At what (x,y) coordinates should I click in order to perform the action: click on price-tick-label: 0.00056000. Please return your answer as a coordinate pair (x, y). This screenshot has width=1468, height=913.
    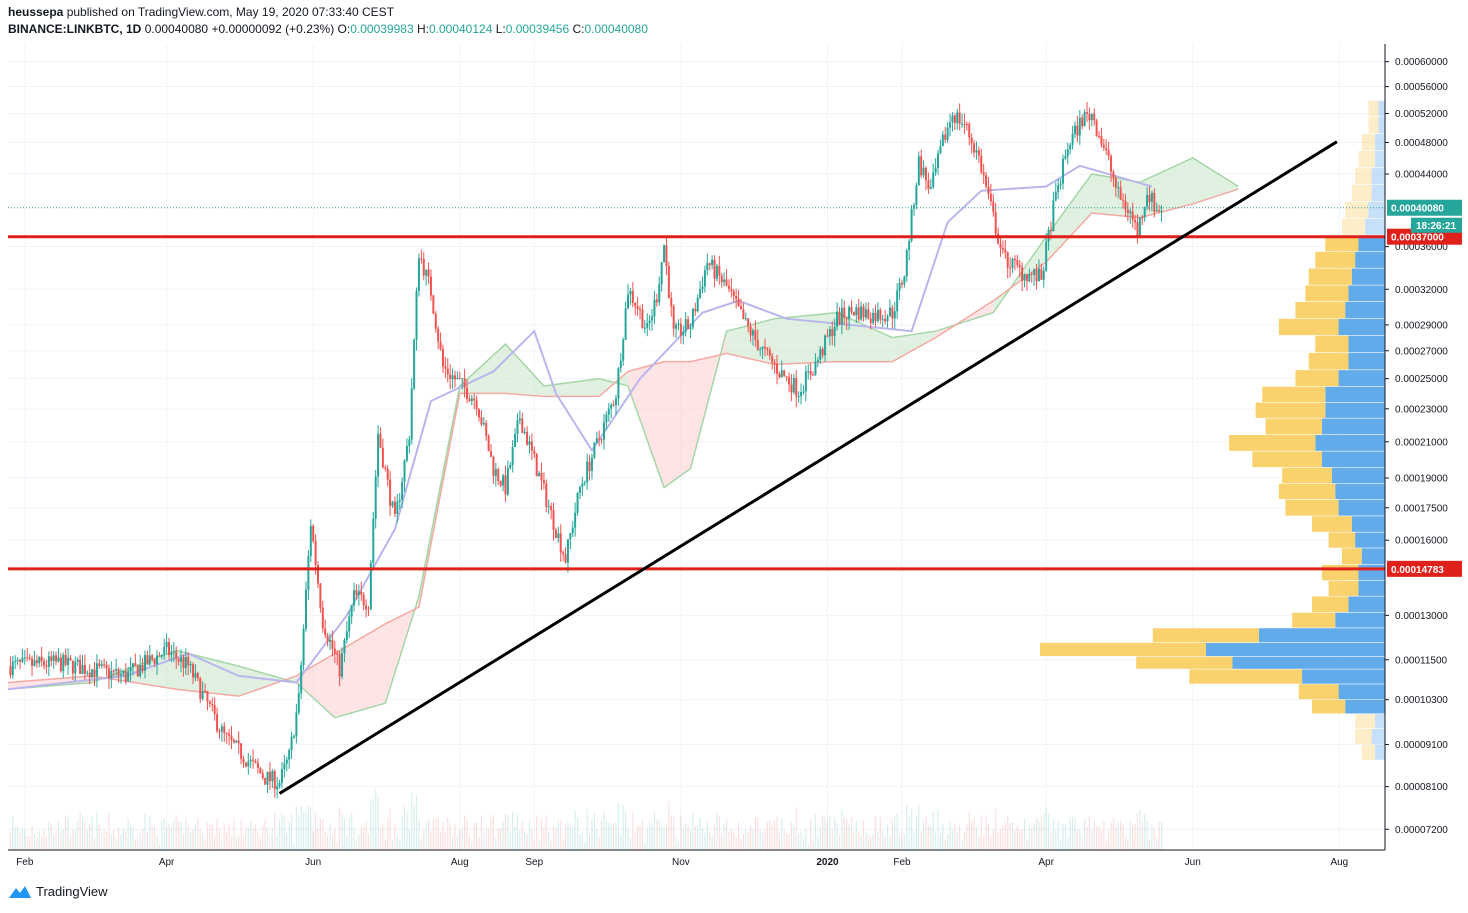
    Looking at the image, I should click on (1421, 87).